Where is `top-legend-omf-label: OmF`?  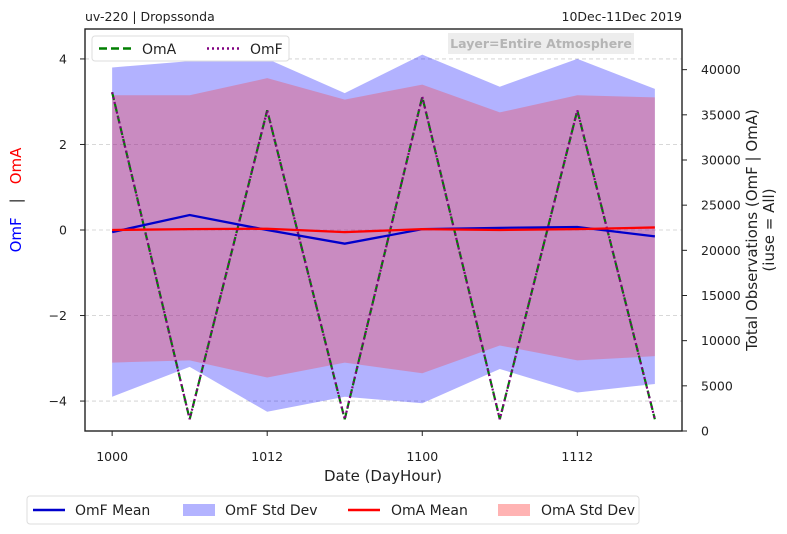 top-legend-omf-label: OmF is located at coordinates (266, 50).